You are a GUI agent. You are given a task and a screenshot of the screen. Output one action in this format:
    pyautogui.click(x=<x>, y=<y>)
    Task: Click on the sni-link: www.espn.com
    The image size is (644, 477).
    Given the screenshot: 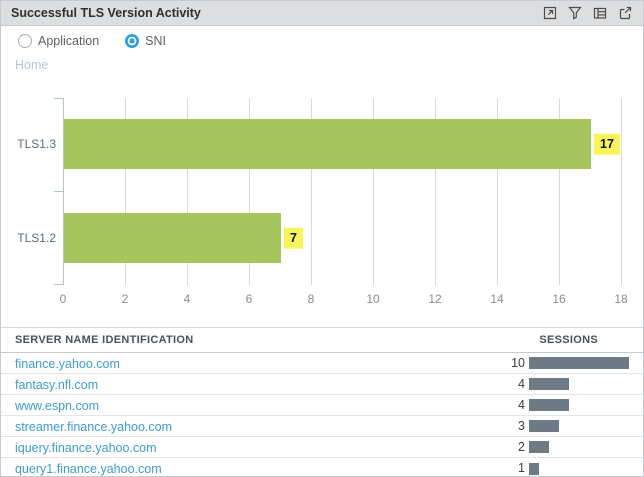 What is the action you would take?
    pyautogui.click(x=57, y=406)
    